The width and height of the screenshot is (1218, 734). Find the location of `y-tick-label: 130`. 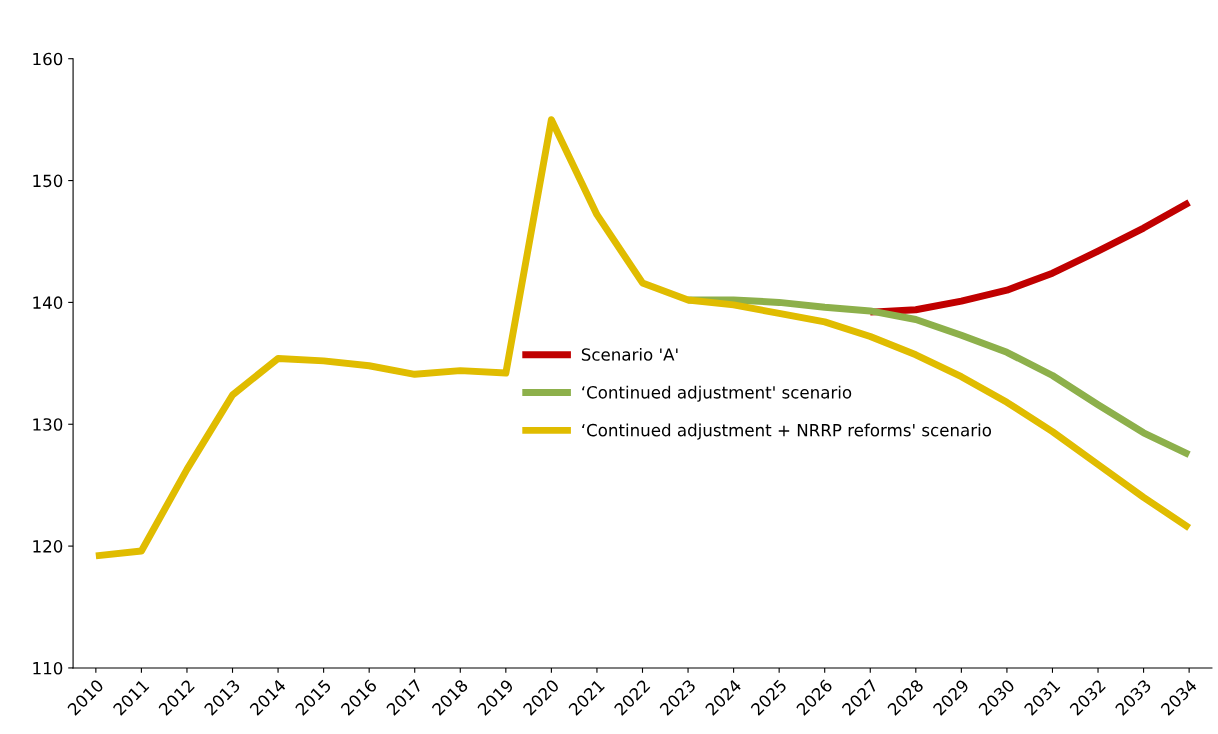

y-tick-label: 130 is located at coordinates (48, 424).